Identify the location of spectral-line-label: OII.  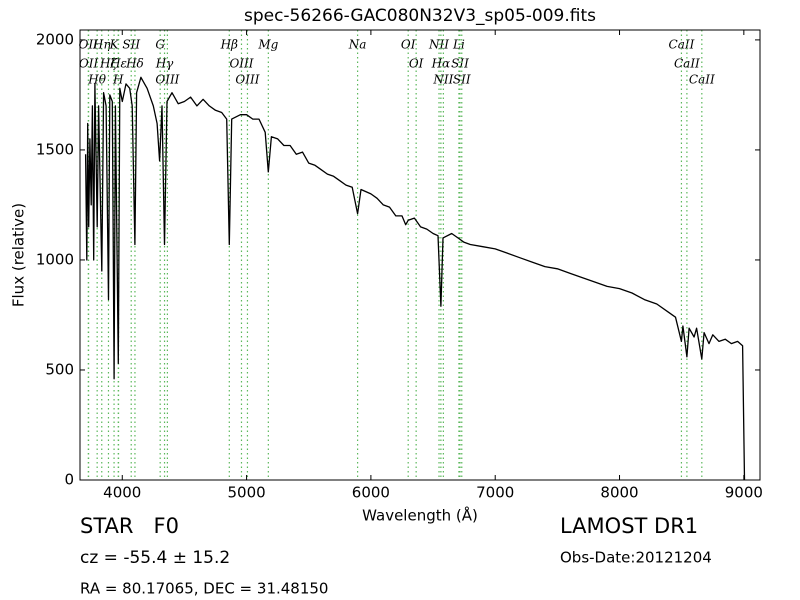
(89, 64).